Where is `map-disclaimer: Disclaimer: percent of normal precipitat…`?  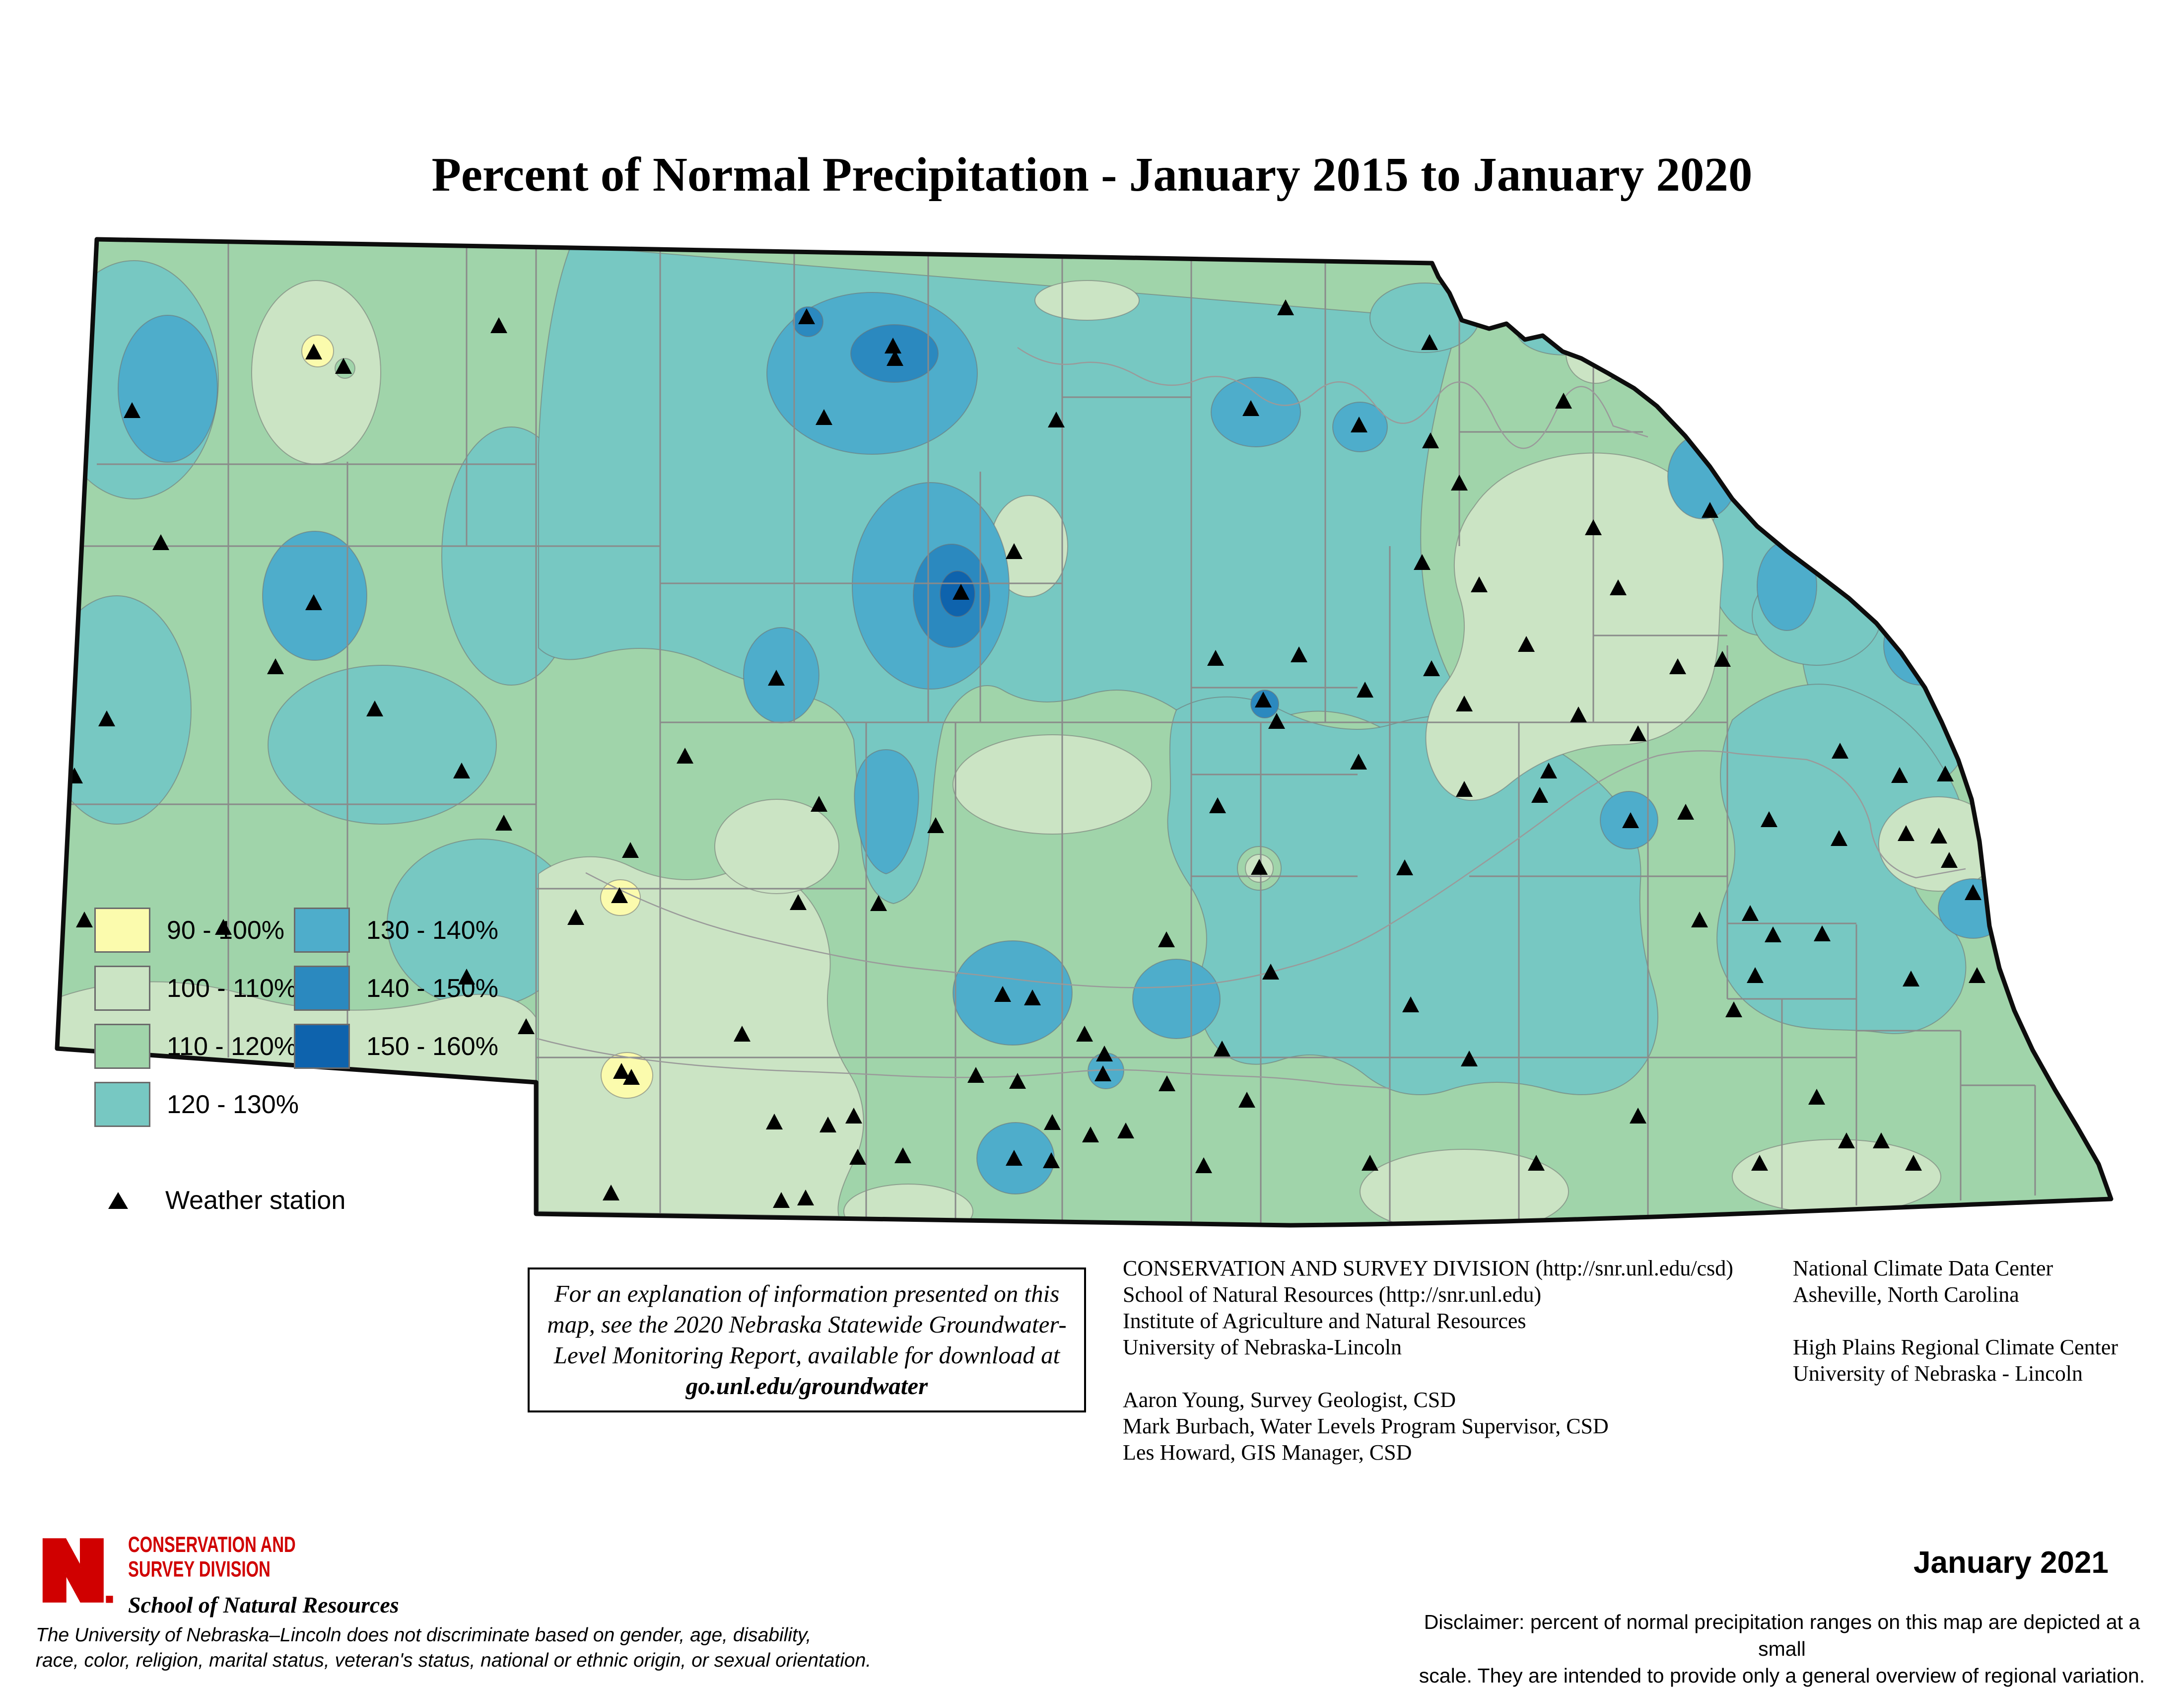
map-disclaimer: Disclaimer: percent of normal precipitat… is located at coordinates (1782, 1649).